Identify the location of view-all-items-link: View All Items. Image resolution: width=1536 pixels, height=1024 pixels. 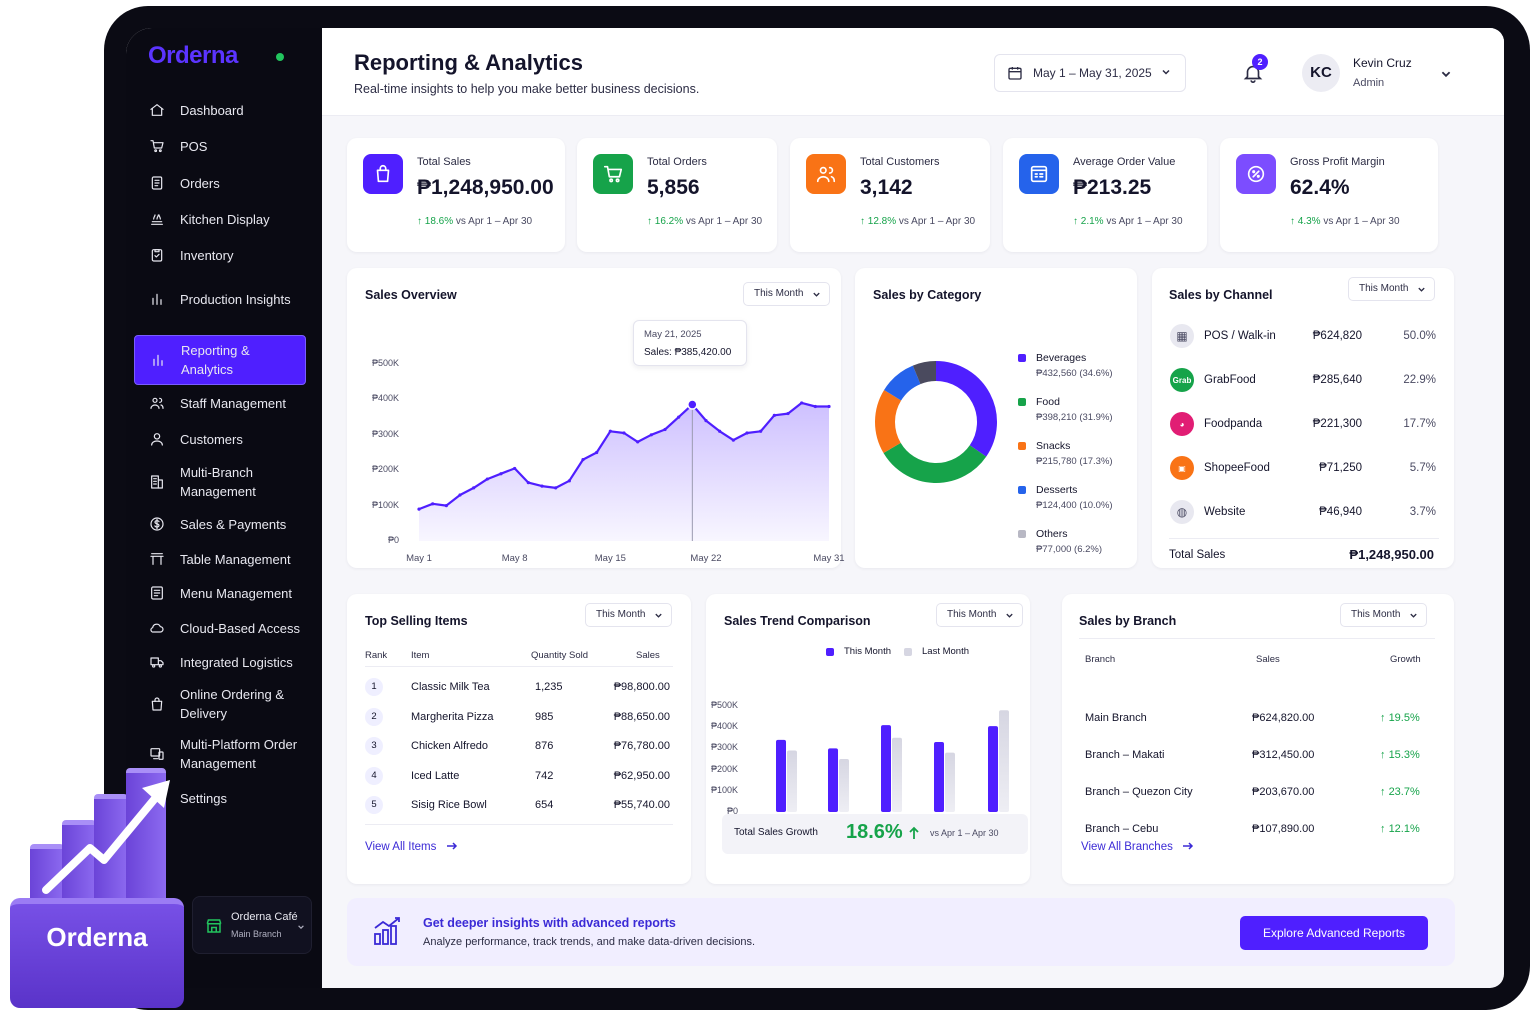
(411, 847).